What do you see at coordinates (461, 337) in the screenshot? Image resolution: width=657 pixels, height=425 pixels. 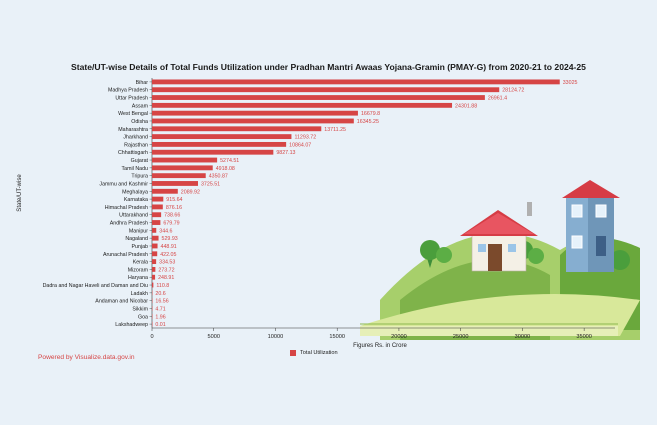 I see `x-tick-label: 25000` at bounding box center [461, 337].